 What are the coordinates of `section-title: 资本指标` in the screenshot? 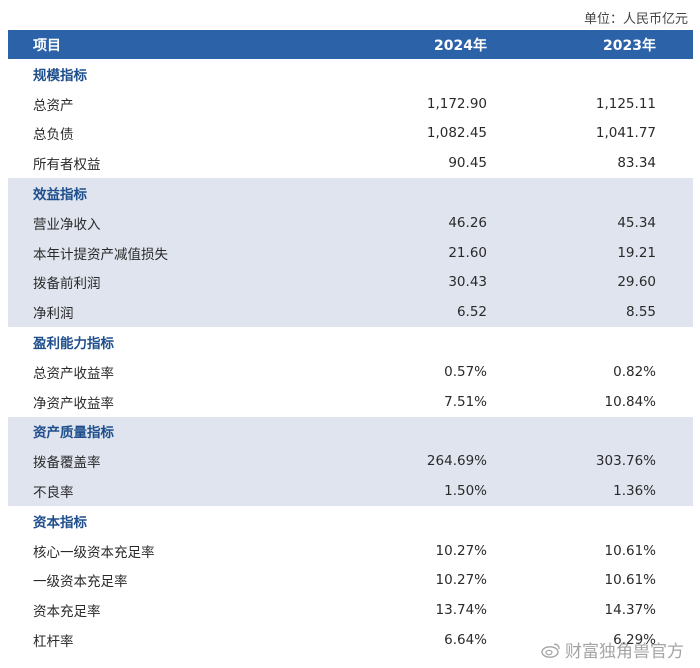 It's located at (60, 522).